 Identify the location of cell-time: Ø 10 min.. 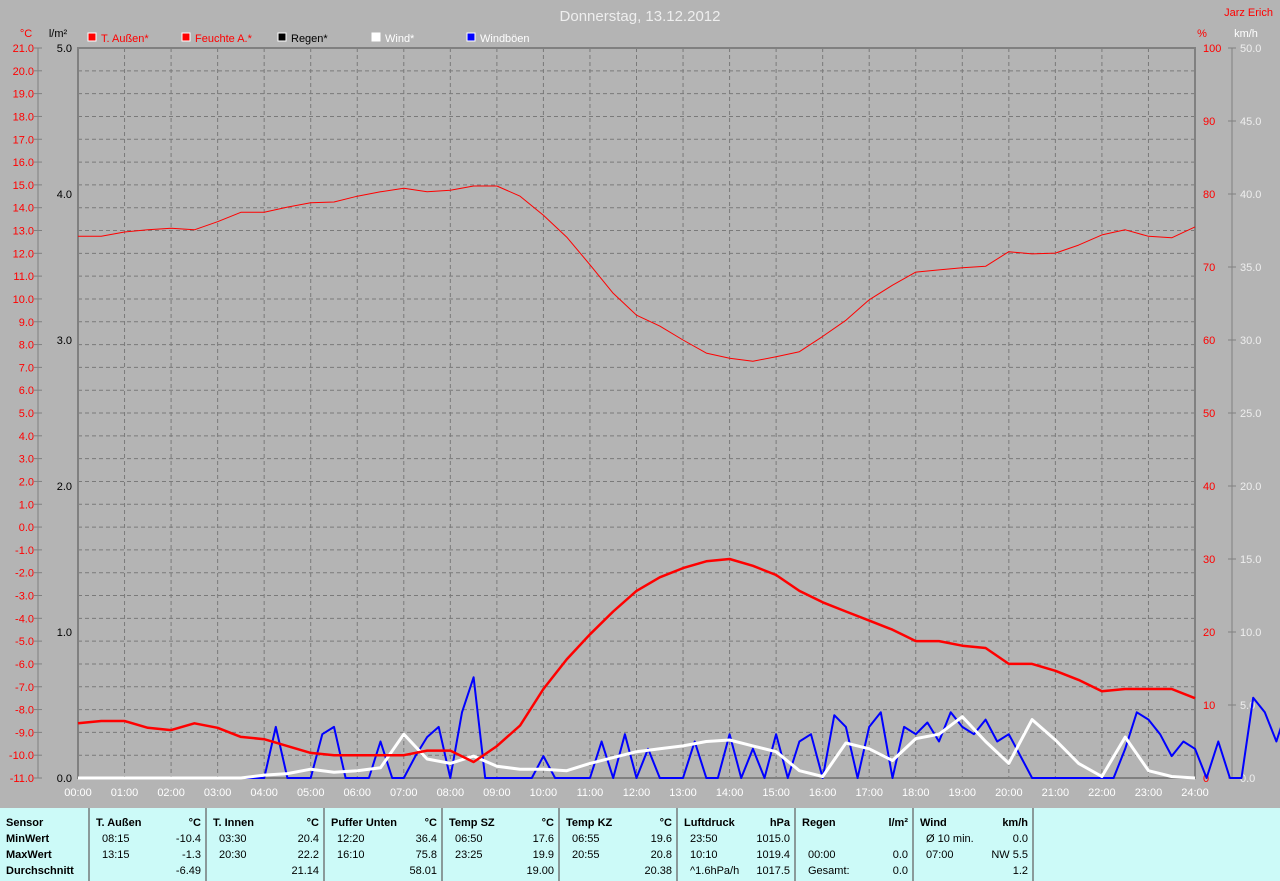
(950, 839).